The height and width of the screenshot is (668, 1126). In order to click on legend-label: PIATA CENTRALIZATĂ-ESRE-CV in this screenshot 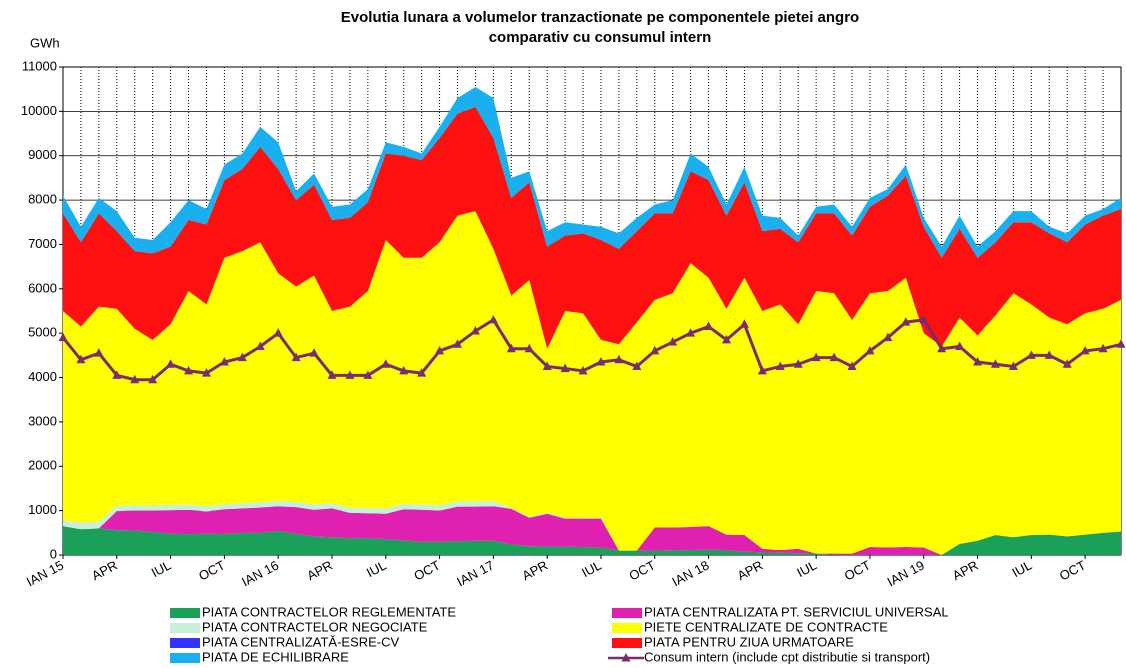, I will do `click(301, 641)`.